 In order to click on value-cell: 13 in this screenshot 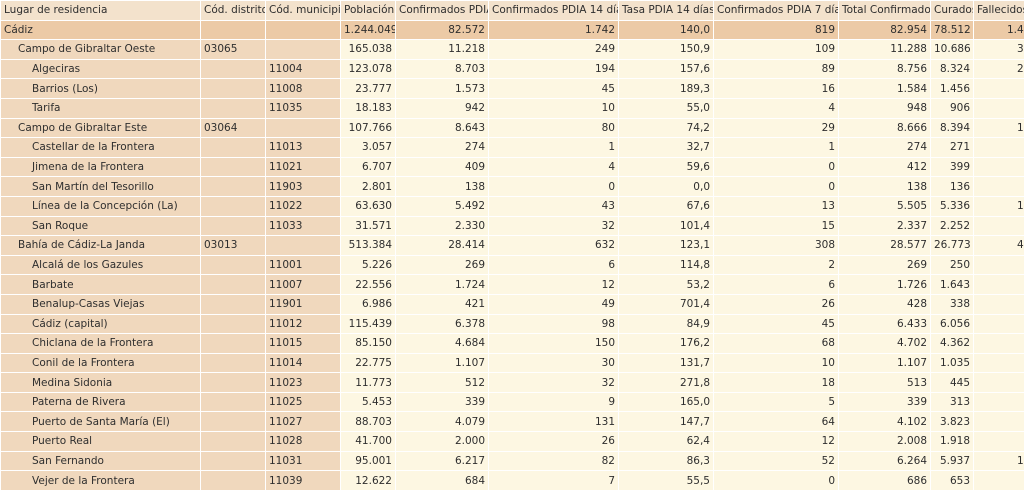, I will do `click(776, 206)`.